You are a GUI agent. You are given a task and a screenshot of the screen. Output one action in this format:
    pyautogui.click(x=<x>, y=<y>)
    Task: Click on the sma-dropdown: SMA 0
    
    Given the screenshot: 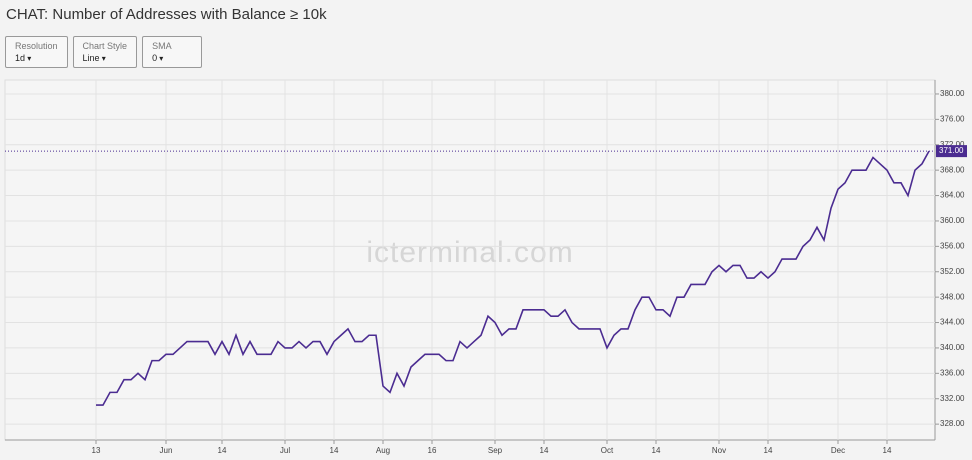 What is the action you would take?
    pyautogui.click(x=172, y=52)
    